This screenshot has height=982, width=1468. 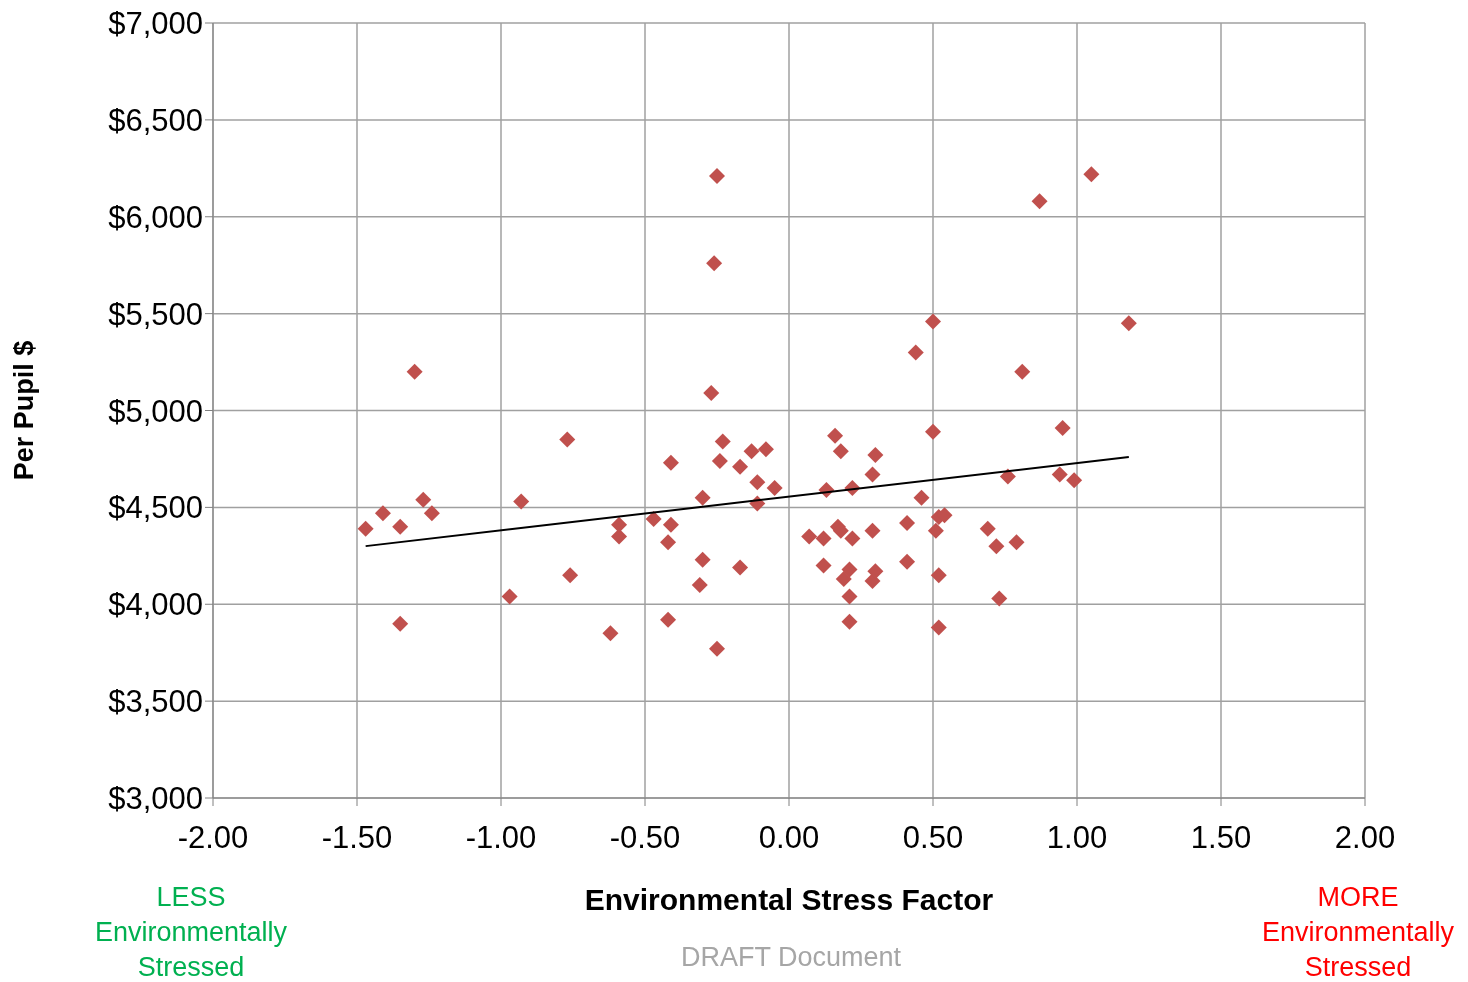 I want to click on x-tick-label: -1.50, so click(x=357, y=838).